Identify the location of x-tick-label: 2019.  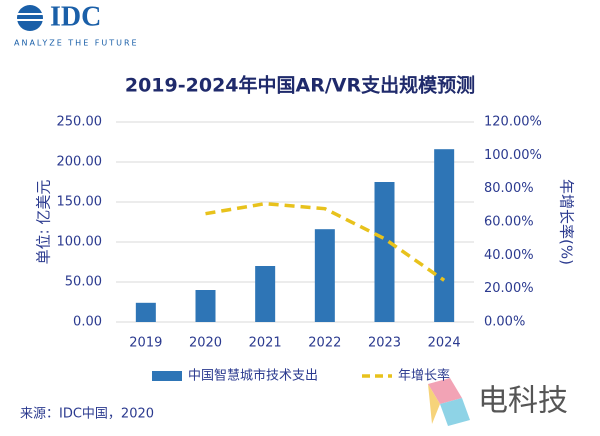
(145, 343).